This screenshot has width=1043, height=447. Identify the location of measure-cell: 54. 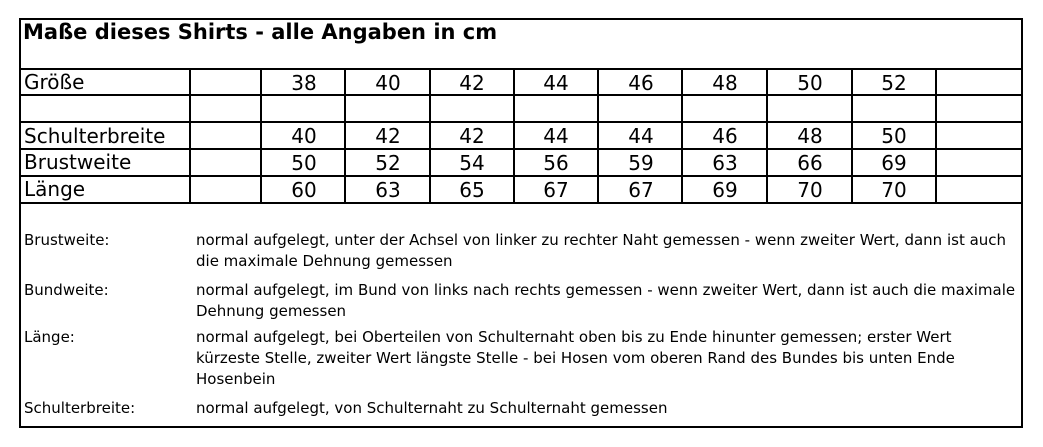
(472, 163).